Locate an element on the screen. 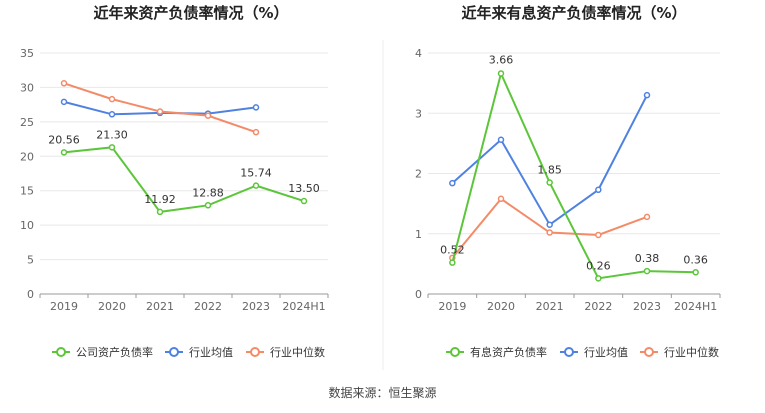  left-y-tick-label: 30 is located at coordinates (27, 87).